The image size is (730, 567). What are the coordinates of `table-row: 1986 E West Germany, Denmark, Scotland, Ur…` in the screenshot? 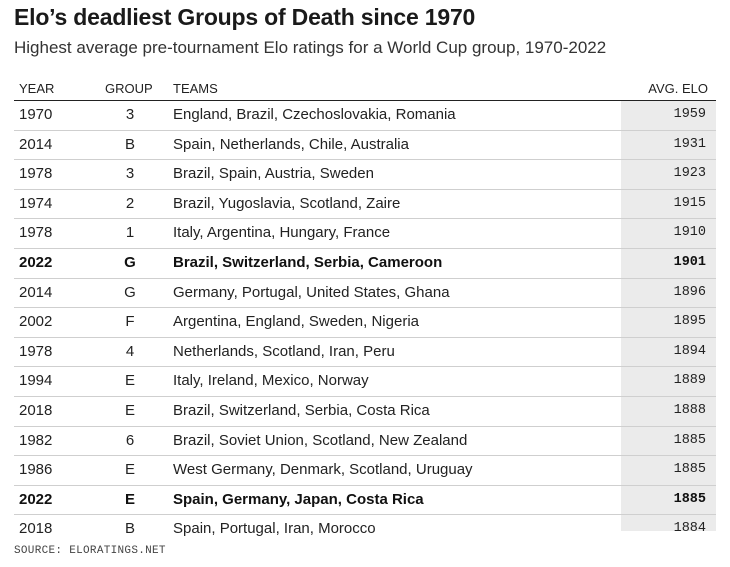 It's located at (365, 471).